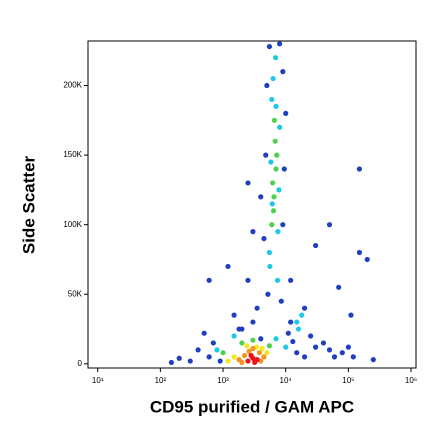 The width and height of the screenshot is (440, 446). I want to click on y-axis-title: Side Scatter, so click(28, 204).